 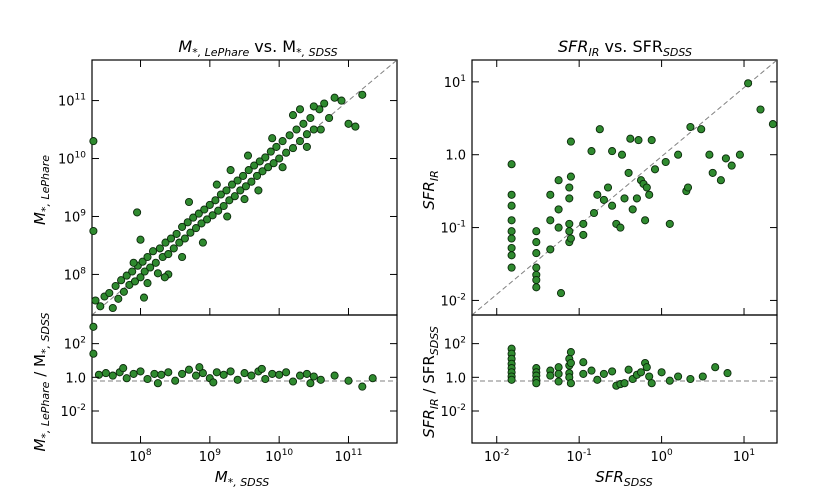 What do you see at coordinates (72, 159) in the screenshot?
I see `mass-top-y-label-2: 1010` at bounding box center [72, 159].